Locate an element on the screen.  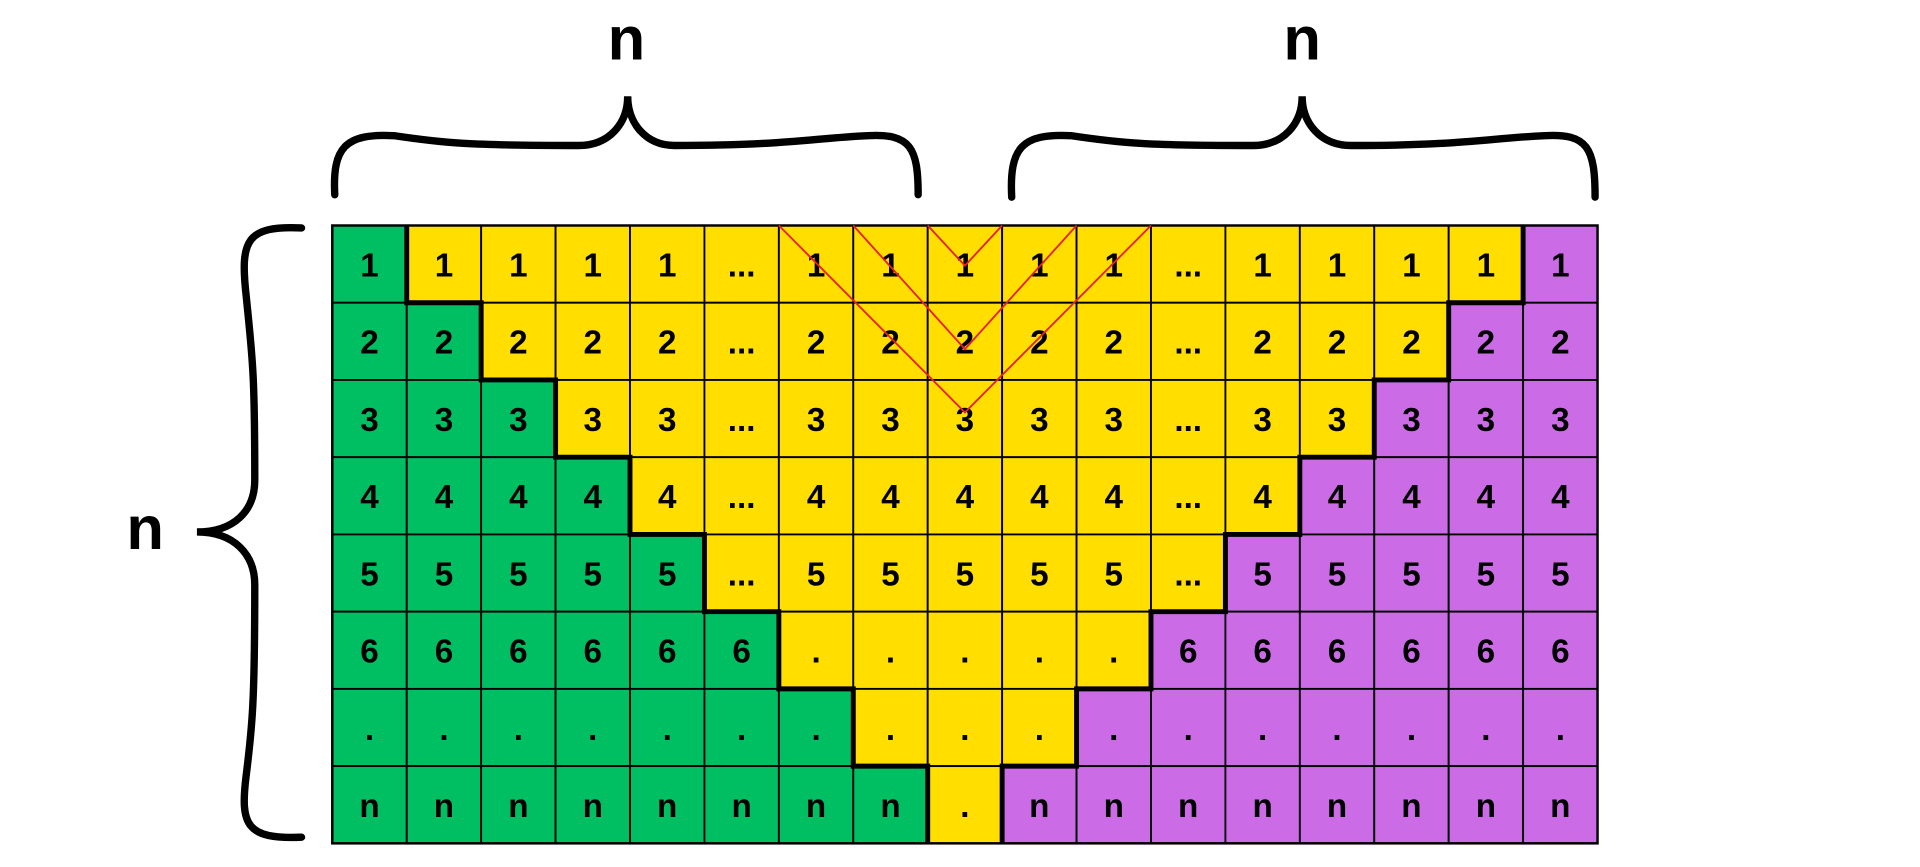
top-right-n-label: n is located at coordinates (1302, 38).